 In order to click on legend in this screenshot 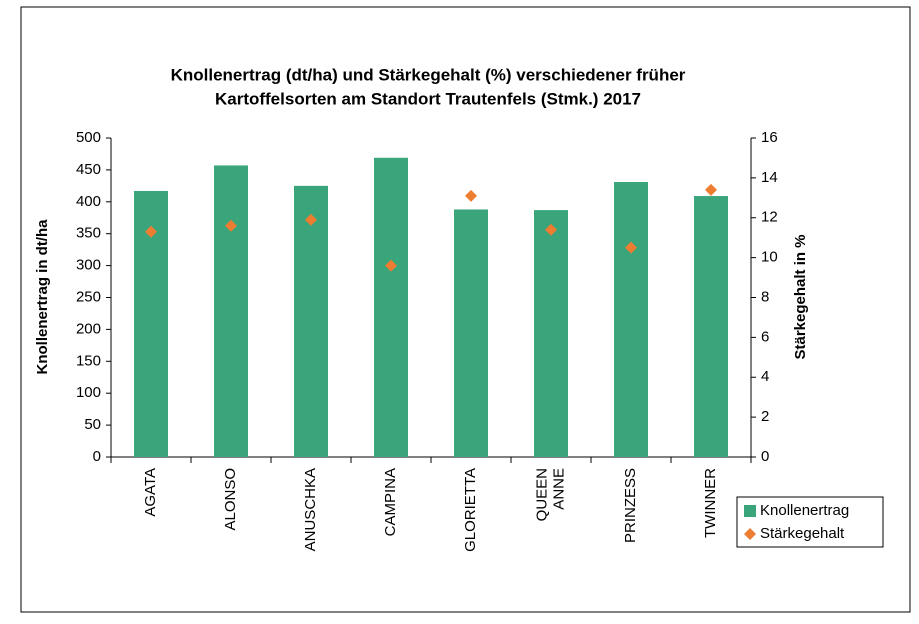, I will do `click(810, 522)`.